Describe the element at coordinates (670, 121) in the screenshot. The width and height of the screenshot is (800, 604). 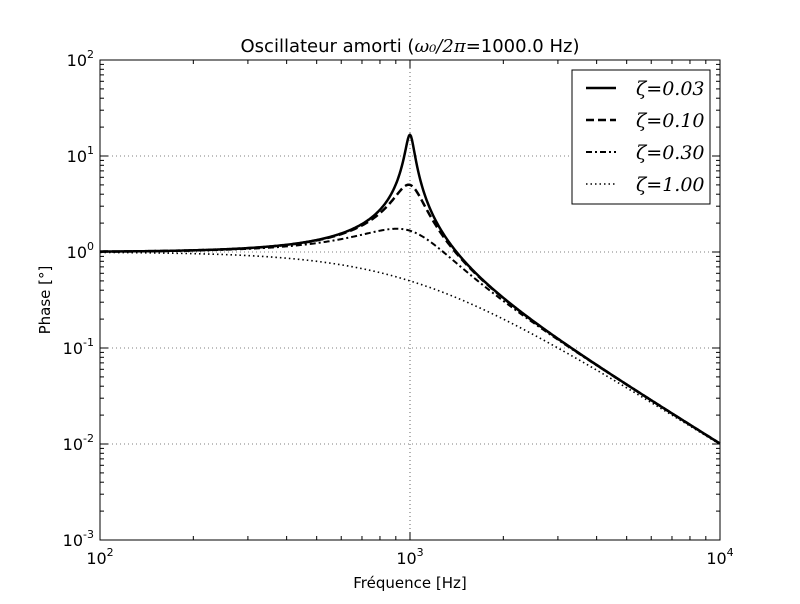
I see `legend-label-1: ζ=0.10` at that location.